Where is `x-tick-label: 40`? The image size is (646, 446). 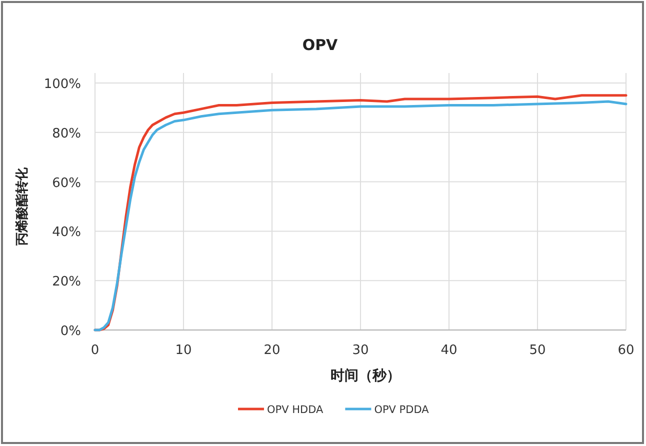
x-tick-label: 40 is located at coordinates (449, 350).